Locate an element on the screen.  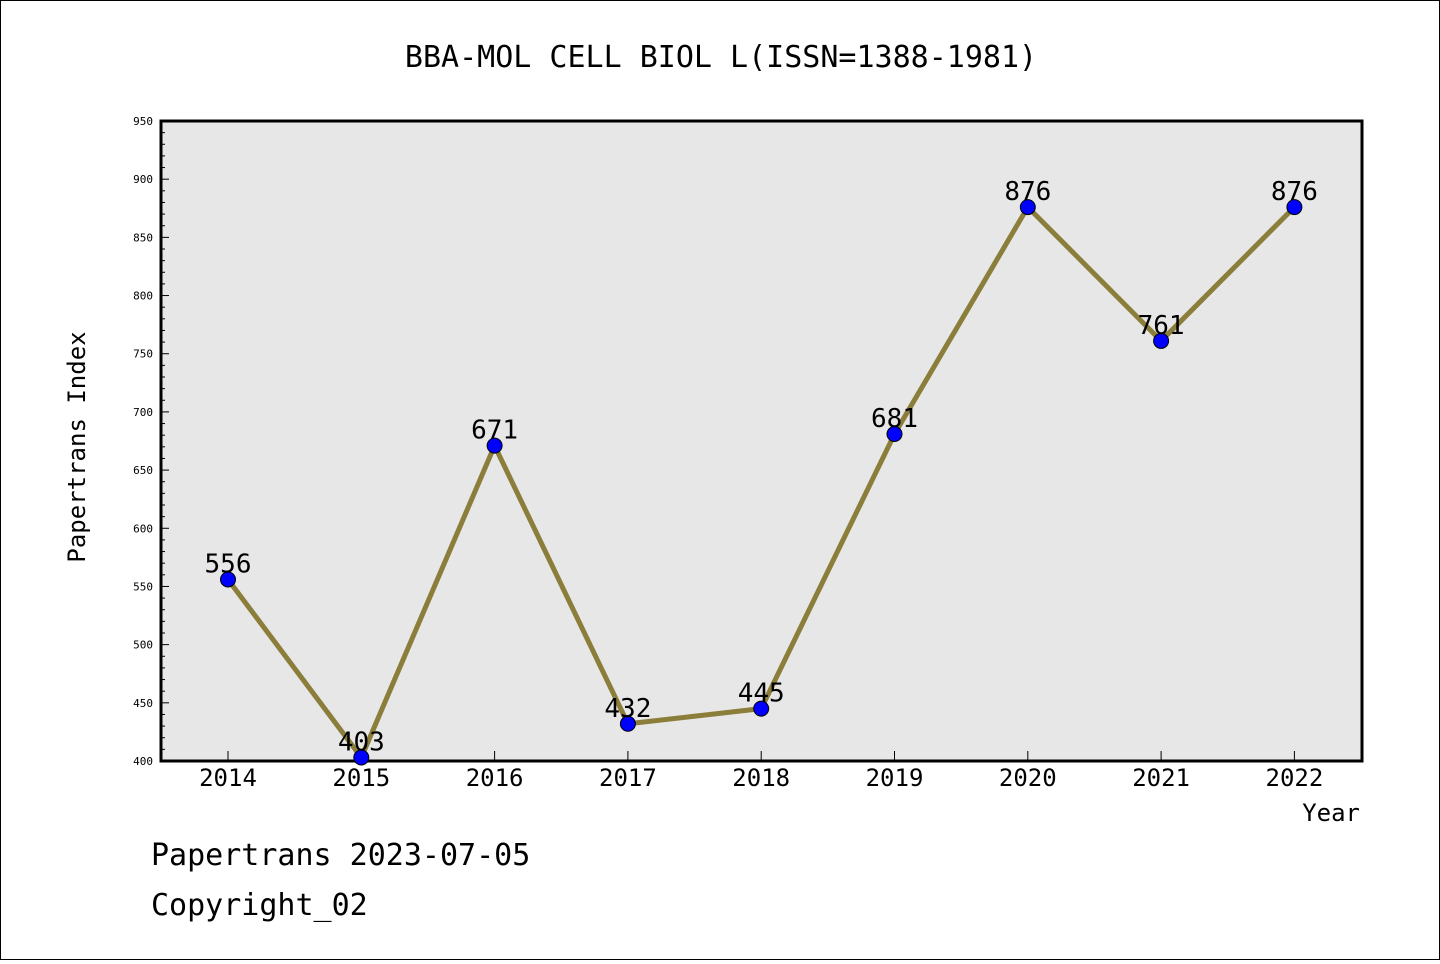
y-tick-label: 450 is located at coordinates (143, 703).